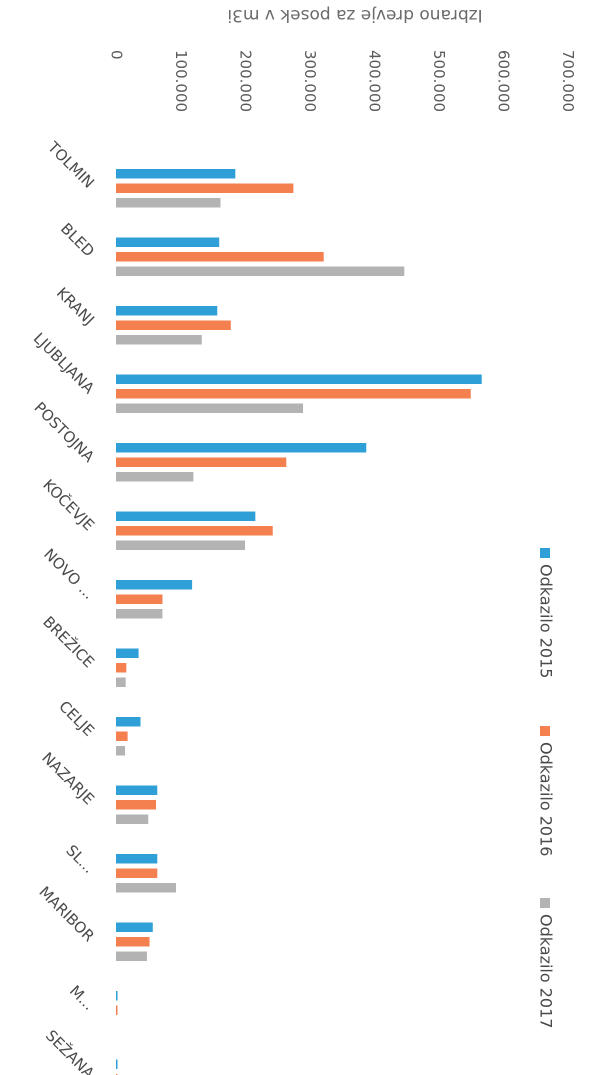  What do you see at coordinates (68, 779) in the screenshot?
I see `category-label: NAZARJE` at bounding box center [68, 779].